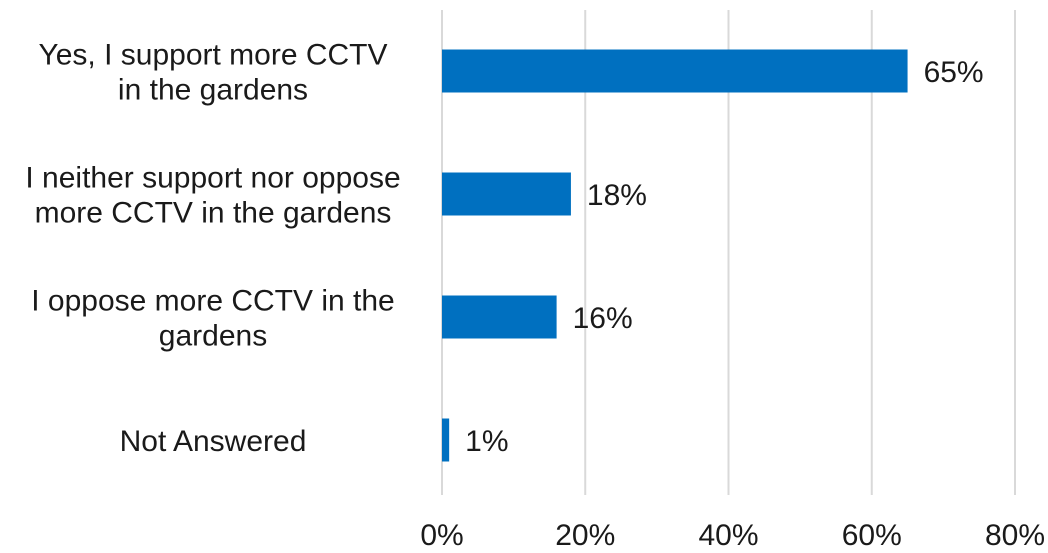 The height and width of the screenshot is (553, 1048). What do you see at coordinates (954, 72) in the screenshot?
I see `data-label: 65%` at bounding box center [954, 72].